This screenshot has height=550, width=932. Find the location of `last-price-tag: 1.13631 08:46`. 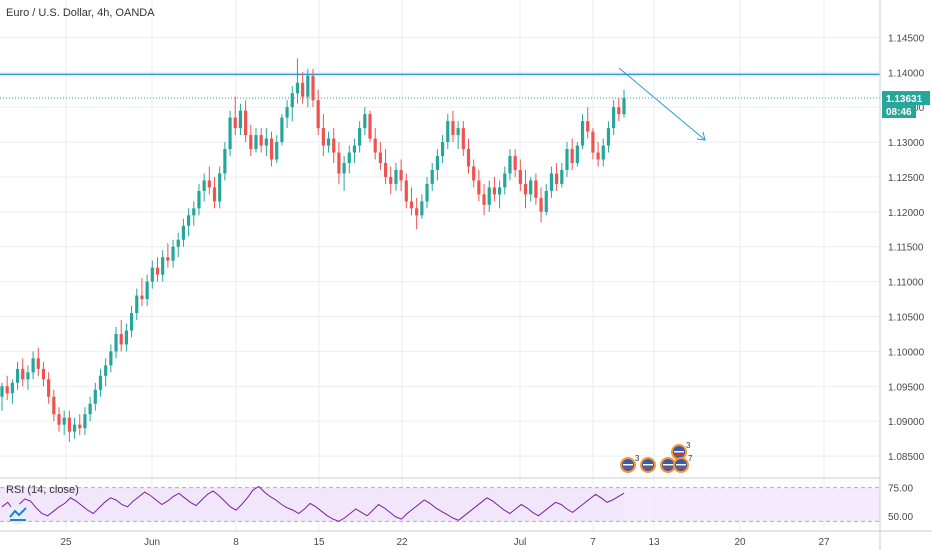

last-price-tag: 1.13631 08:46 is located at coordinates (906, 105).